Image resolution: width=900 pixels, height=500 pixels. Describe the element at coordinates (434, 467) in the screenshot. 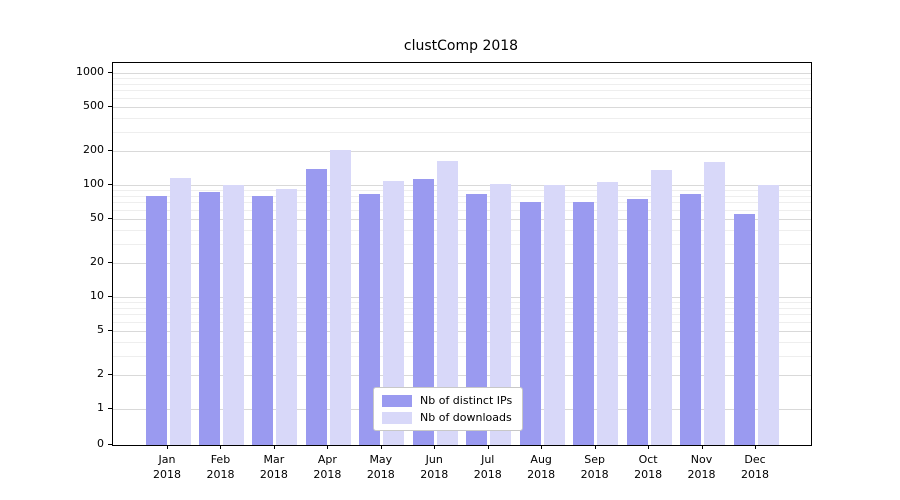

I see `x-tick-label-jun: Jun 2018` at that location.